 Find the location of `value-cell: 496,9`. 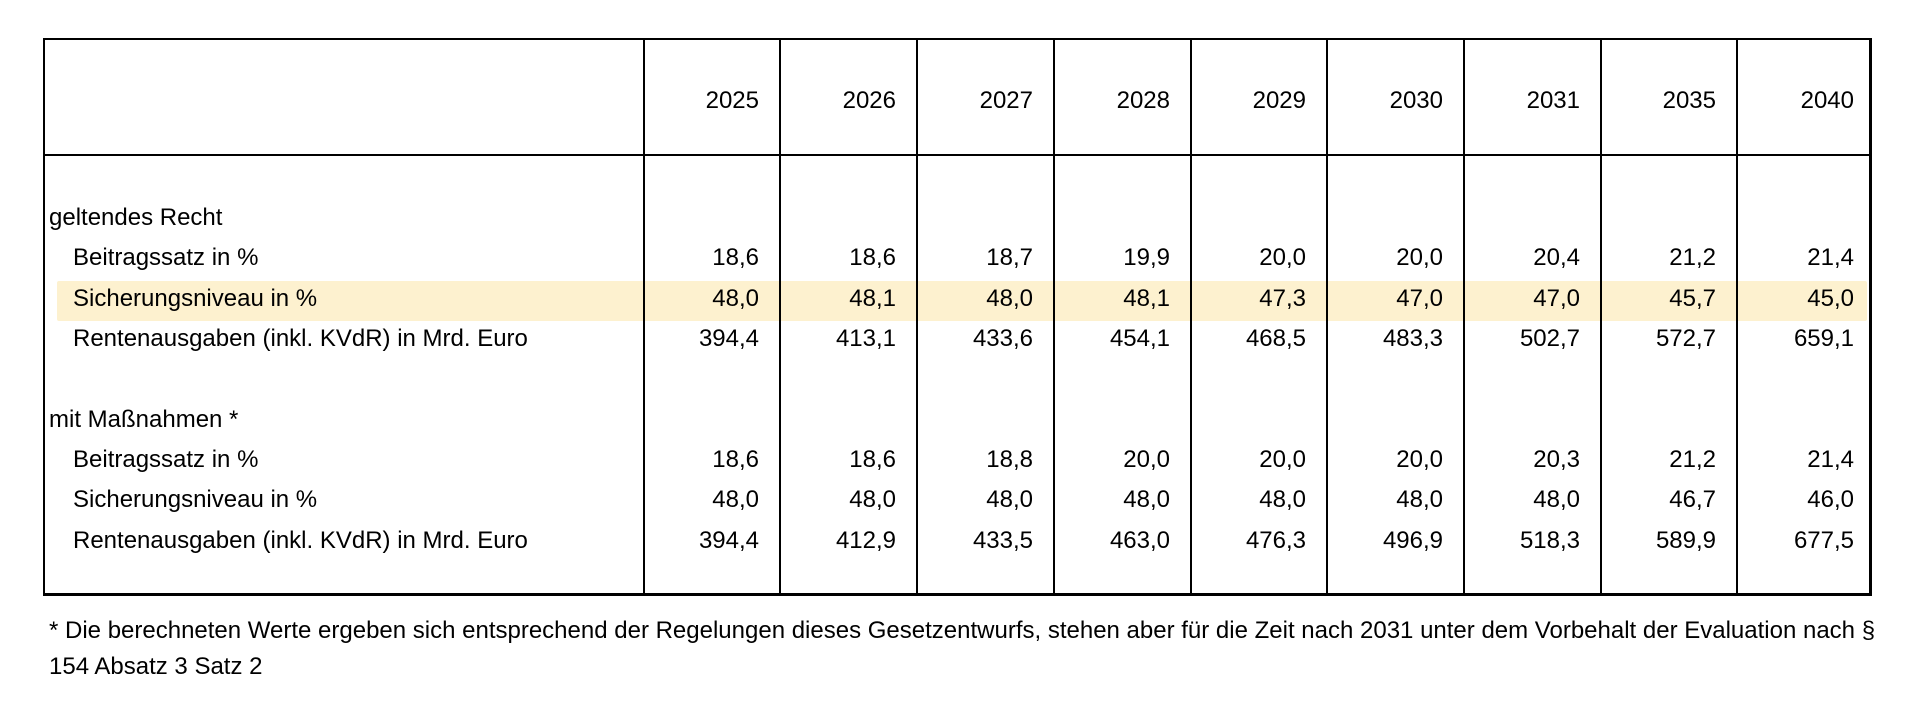

value-cell: 496,9 is located at coordinates (1412, 540).